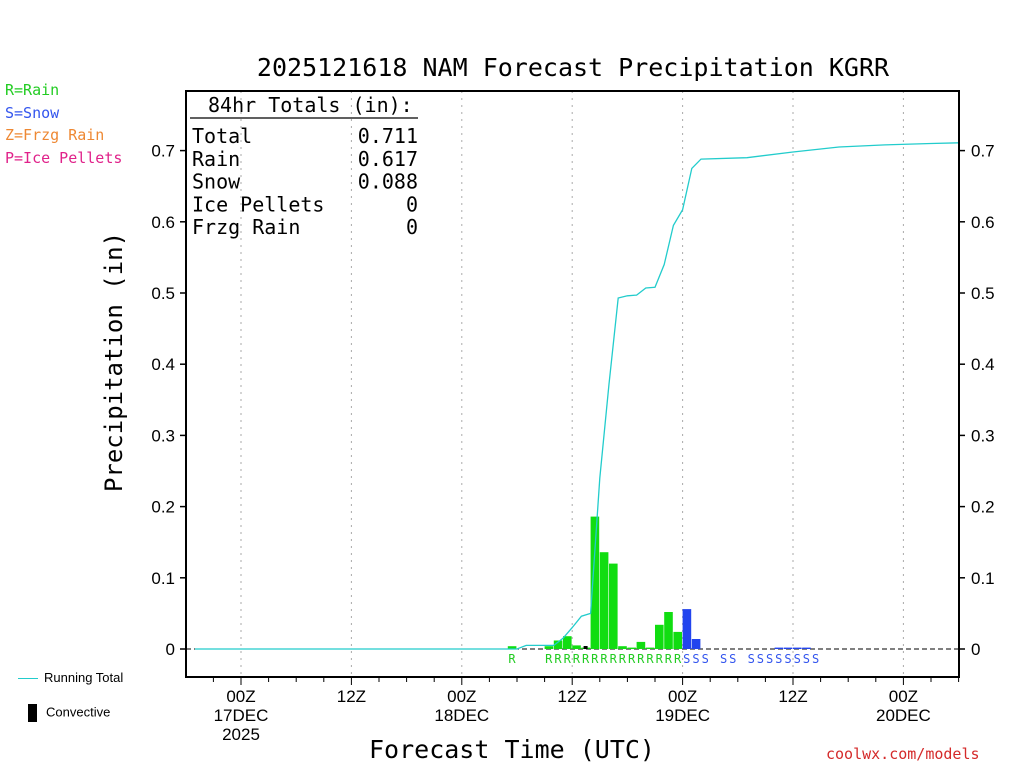  What do you see at coordinates (903, 715) in the screenshot?
I see `x-tick-date: 20DEC` at bounding box center [903, 715].